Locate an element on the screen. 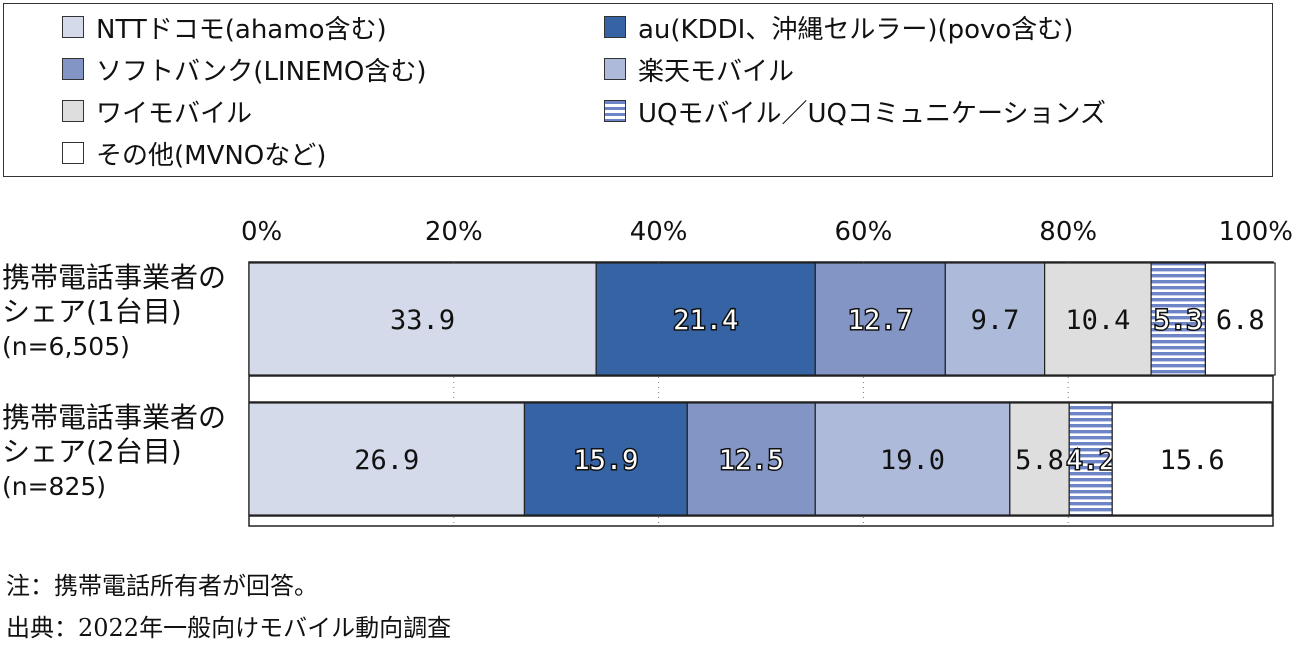 Image resolution: width=1297 pixels, height=645 pixels. legend-item: ワイモバイル is located at coordinates (157, 112).